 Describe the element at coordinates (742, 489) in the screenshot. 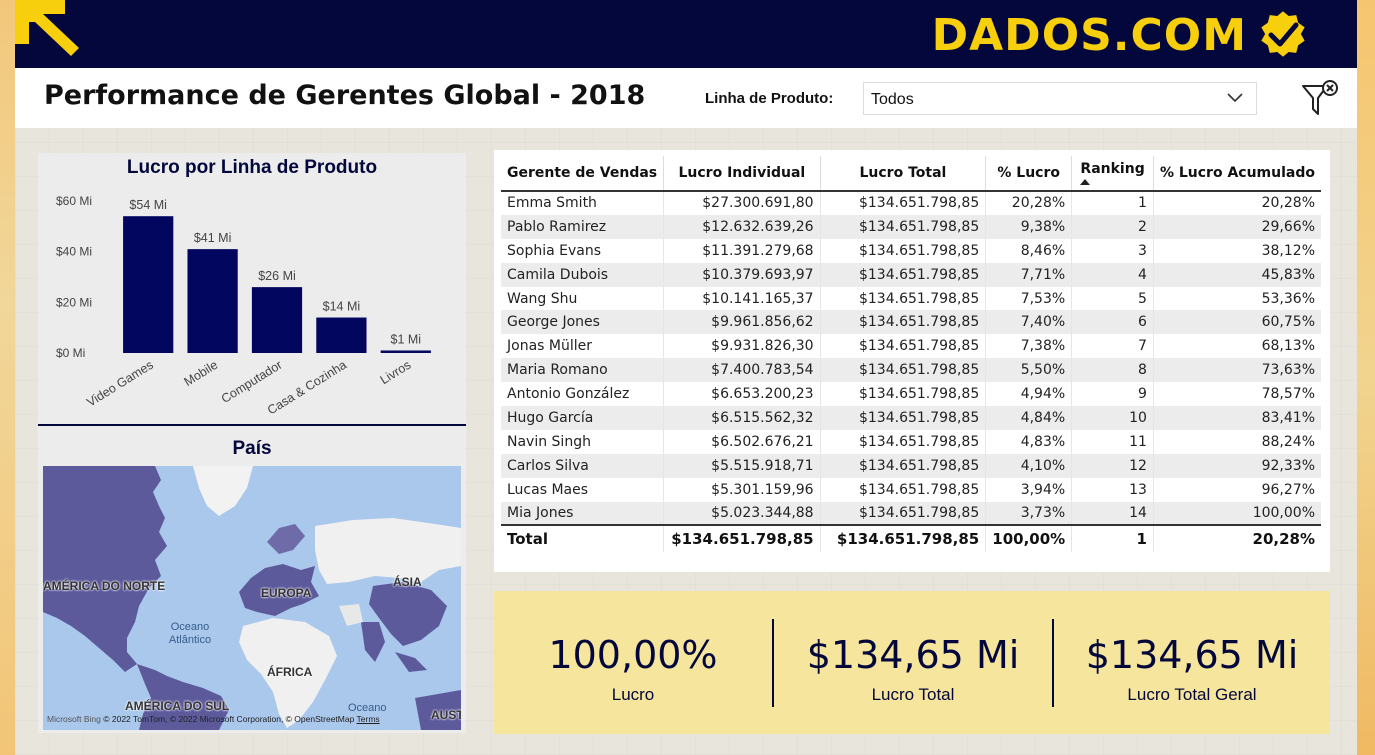

I see `cell-individual-profit: $5.301.159,96` at that location.